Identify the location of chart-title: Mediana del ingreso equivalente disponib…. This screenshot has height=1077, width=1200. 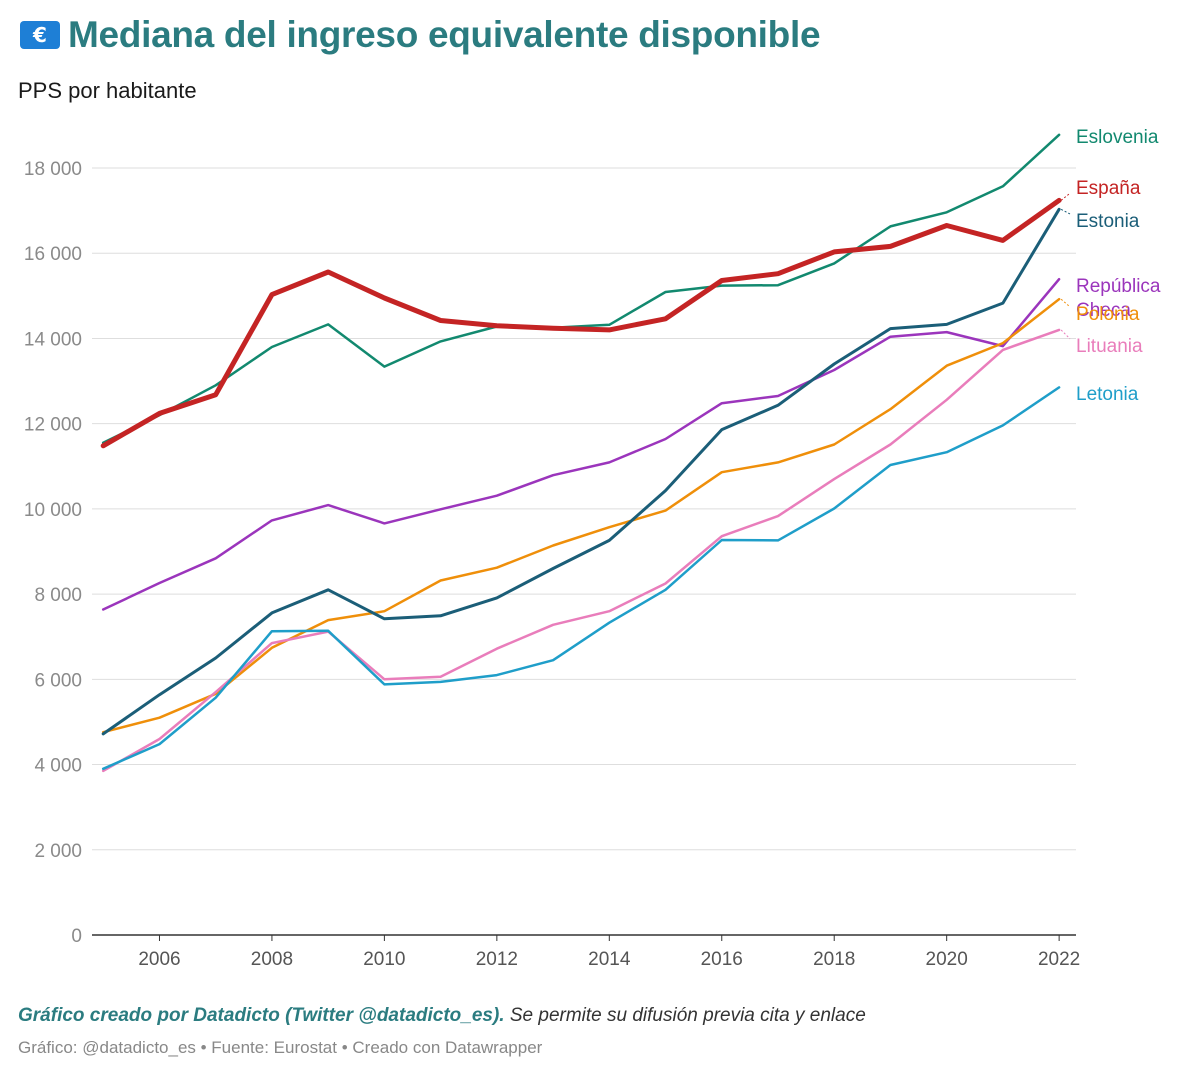
(444, 34).